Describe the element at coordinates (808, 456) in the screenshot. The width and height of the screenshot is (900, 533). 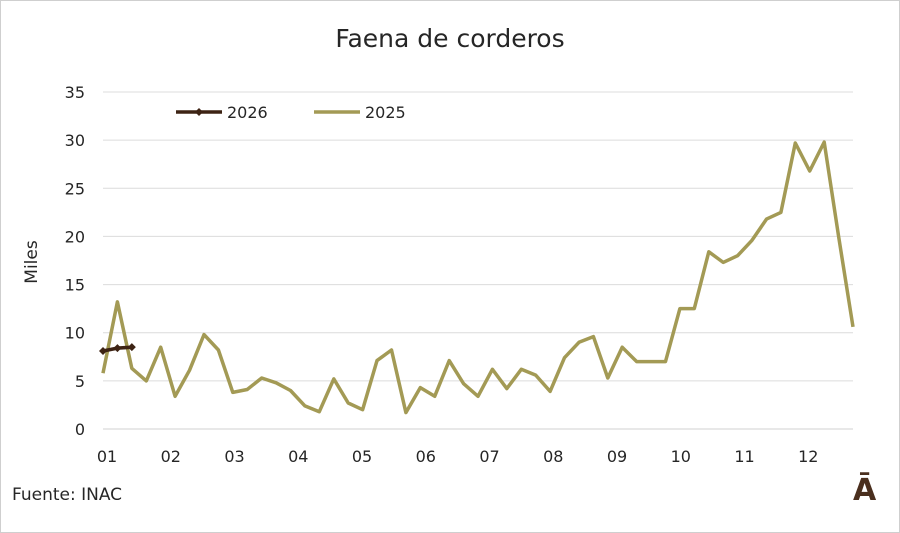
I see `x-tick-label: 12` at that location.